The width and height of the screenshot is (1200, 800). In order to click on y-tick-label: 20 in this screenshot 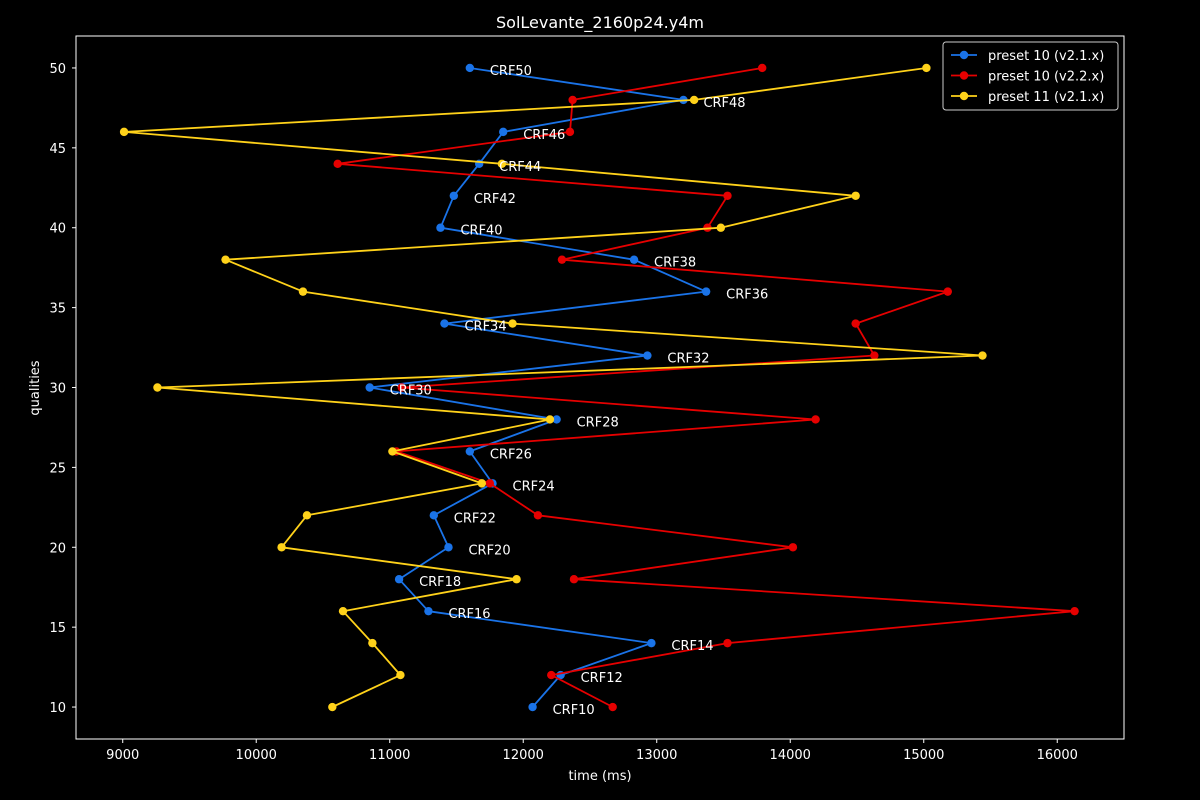, I will do `click(57, 548)`.